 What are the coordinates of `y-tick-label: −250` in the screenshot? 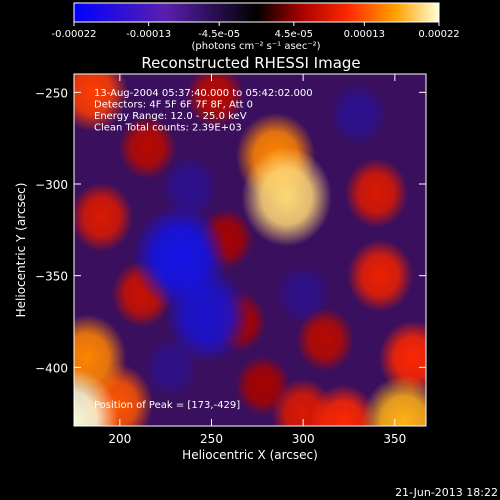 It's located at (51, 93).